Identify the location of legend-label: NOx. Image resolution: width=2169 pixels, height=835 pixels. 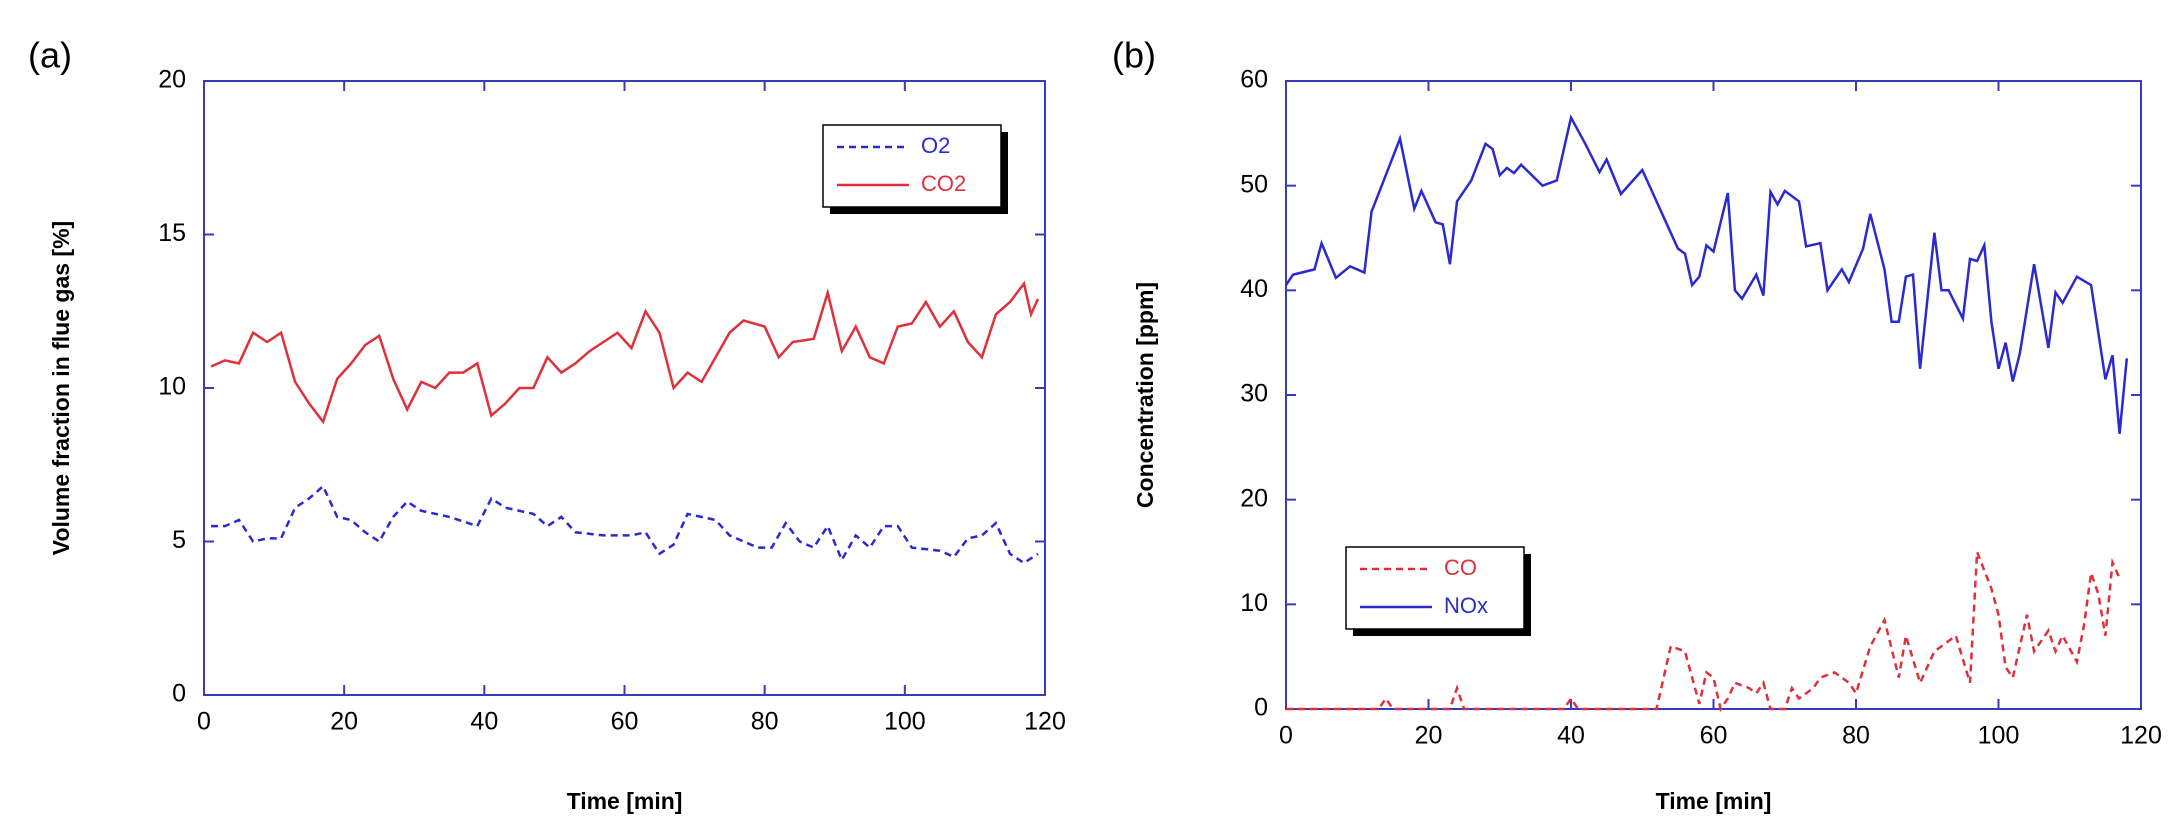
(1466, 605).